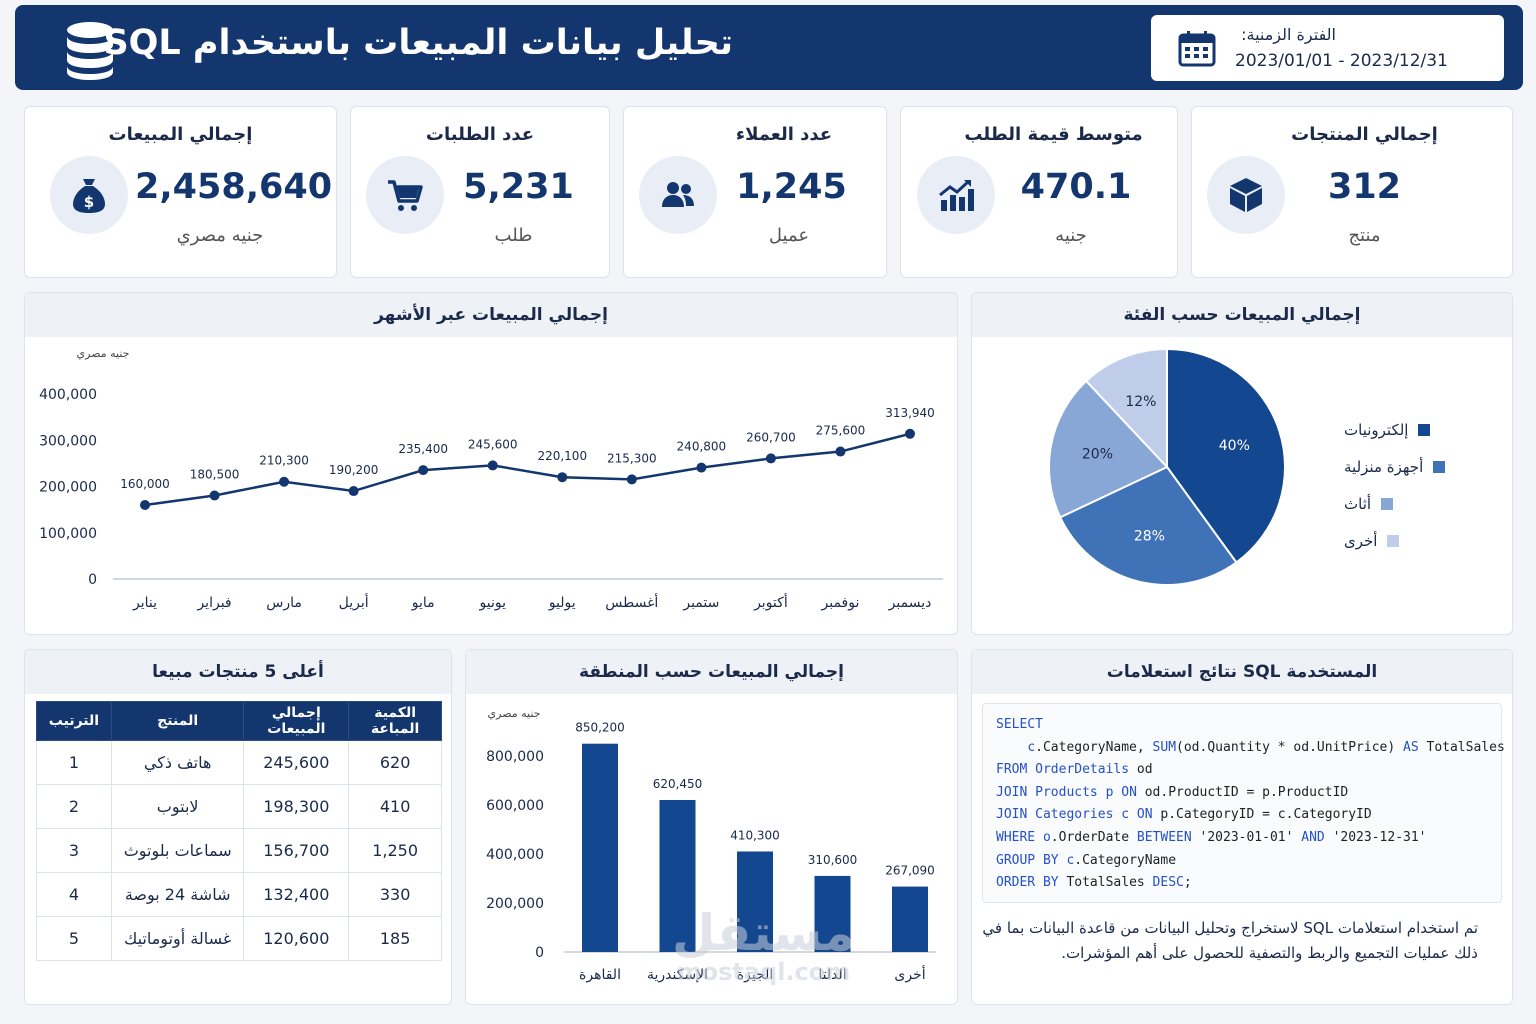  Describe the element at coordinates (755, 835) in the screenshot. I see `data-label: 410,300` at that location.